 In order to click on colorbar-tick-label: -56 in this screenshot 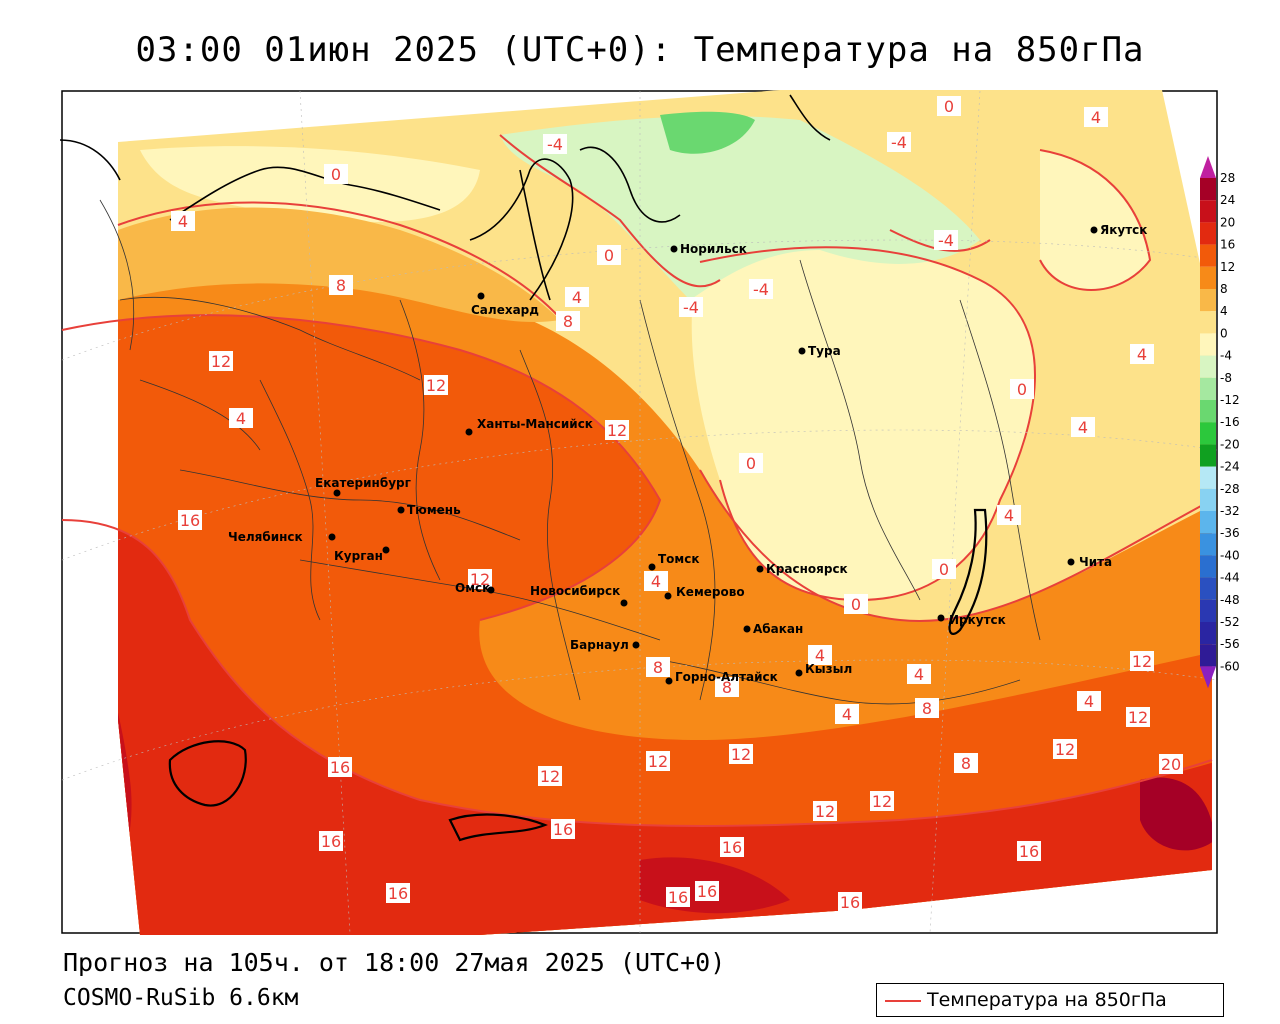, I will do `click(1230, 644)`.